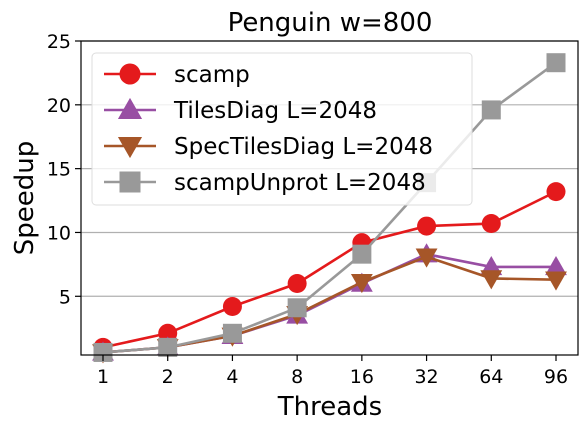  I want to click on y-tick-label: 20, so click(59, 106).